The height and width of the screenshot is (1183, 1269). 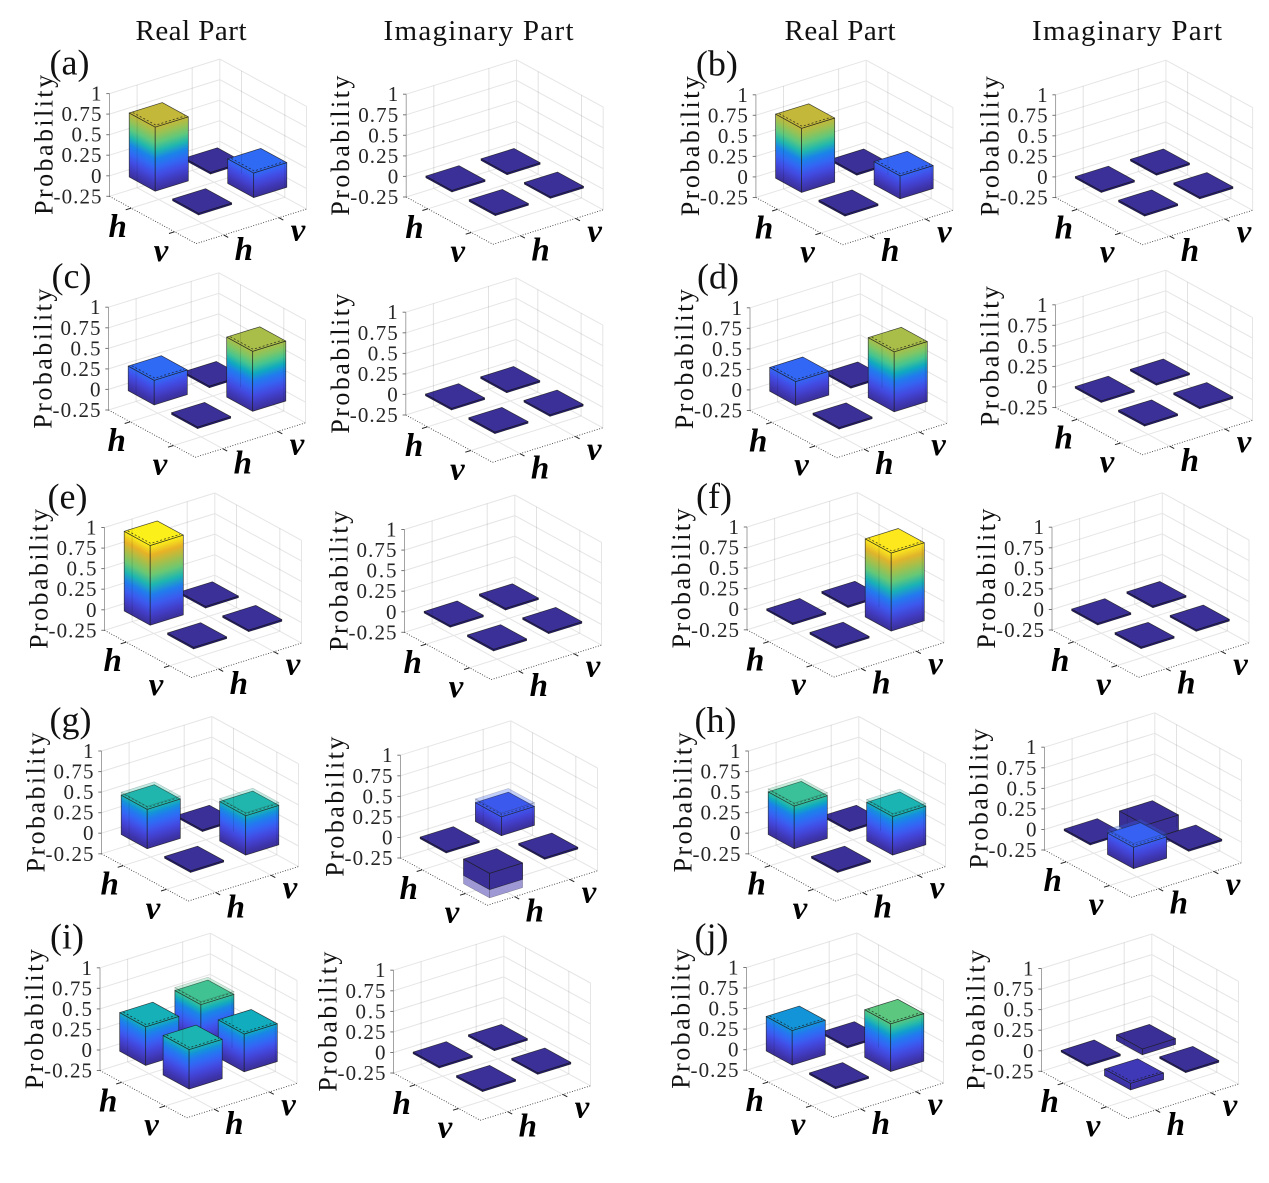 What do you see at coordinates (191, 31) in the screenshot?
I see `svg-text: Real Part` at bounding box center [191, 31].